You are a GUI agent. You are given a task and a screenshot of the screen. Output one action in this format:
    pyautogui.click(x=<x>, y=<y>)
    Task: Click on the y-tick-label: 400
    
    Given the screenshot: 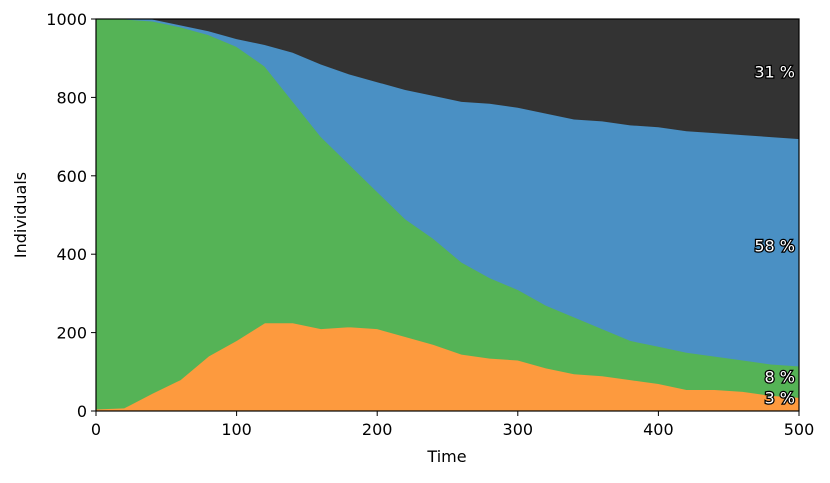 What is the action you would take?
    pyautogui.click(x=71, y=254)
    